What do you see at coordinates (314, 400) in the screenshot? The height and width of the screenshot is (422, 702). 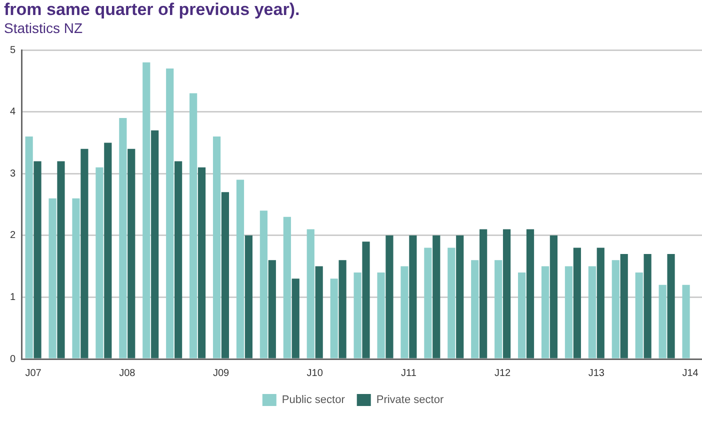 I see `legend-label: Public sector` at bounding box center [314, 400].